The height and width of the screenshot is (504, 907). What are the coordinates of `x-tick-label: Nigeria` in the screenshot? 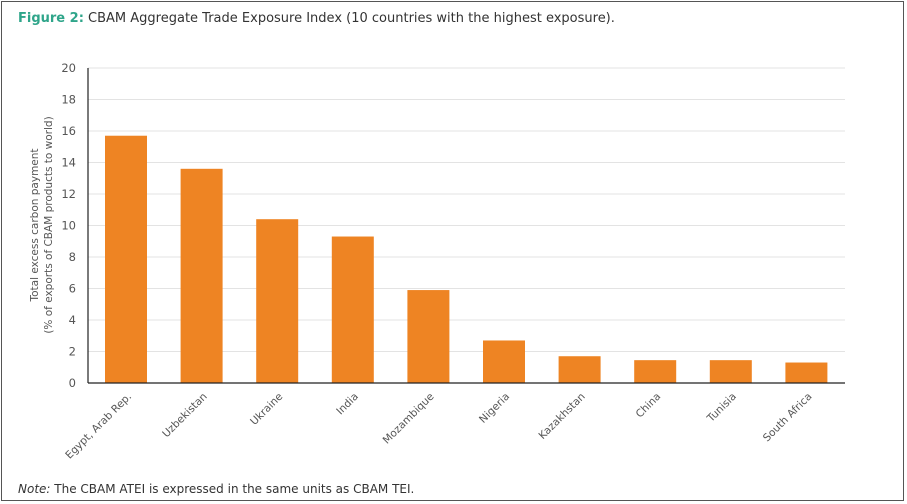 It's located at (494, 408).